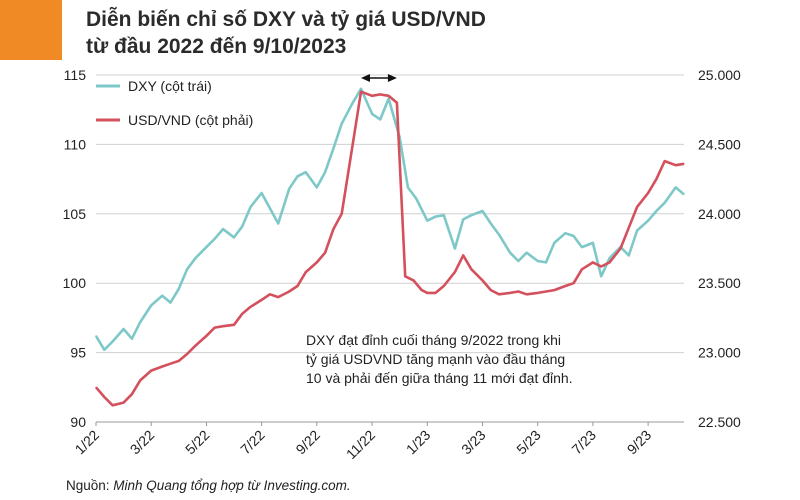  I want to click on annotation-line-1: DXY đạt đỉnh cuối tháng 9/2022 trong khi, so click(433, 340).